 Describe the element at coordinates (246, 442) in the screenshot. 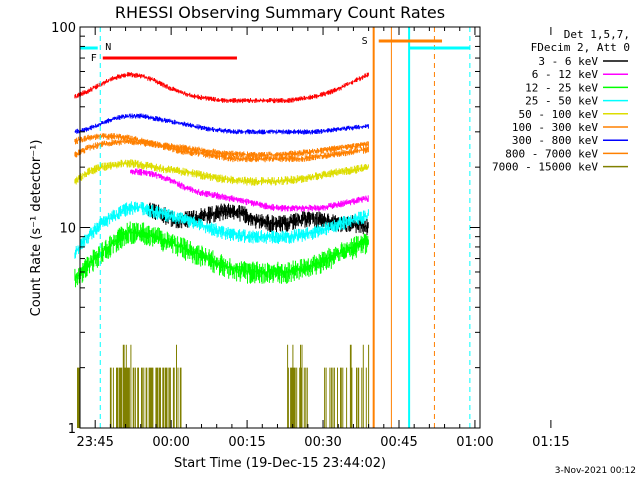

I see `x-tick-label: 00:15` at that location.